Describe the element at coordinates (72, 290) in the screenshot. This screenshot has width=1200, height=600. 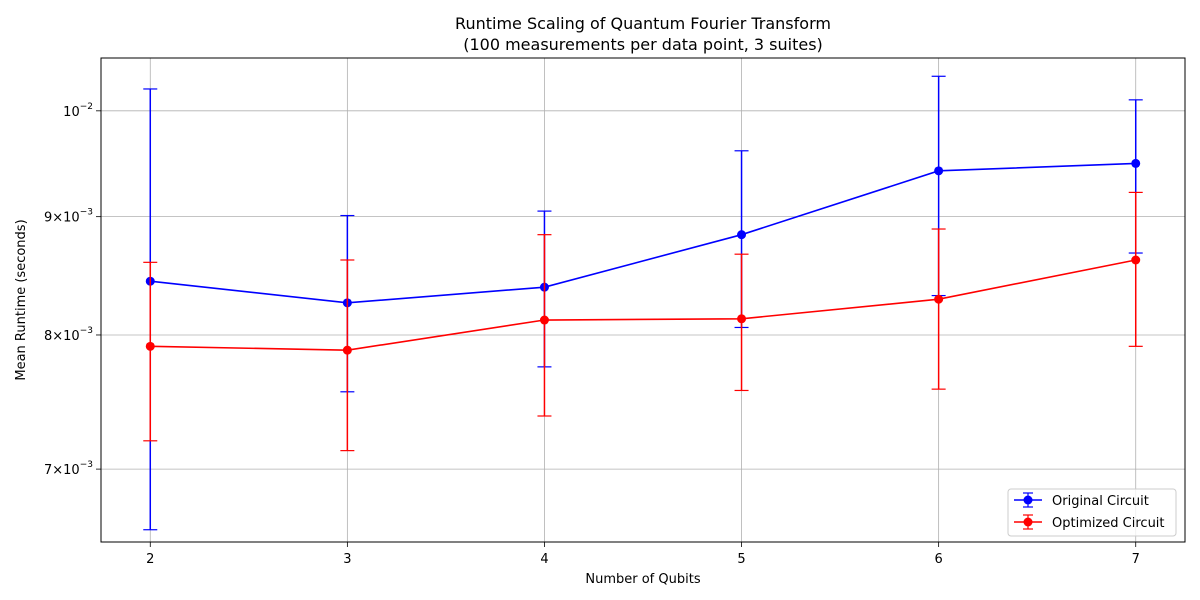
I see `y-ticks: 7×10⁻³ 8×10⁻³ 9×10⁻³ 10−2` at that location.